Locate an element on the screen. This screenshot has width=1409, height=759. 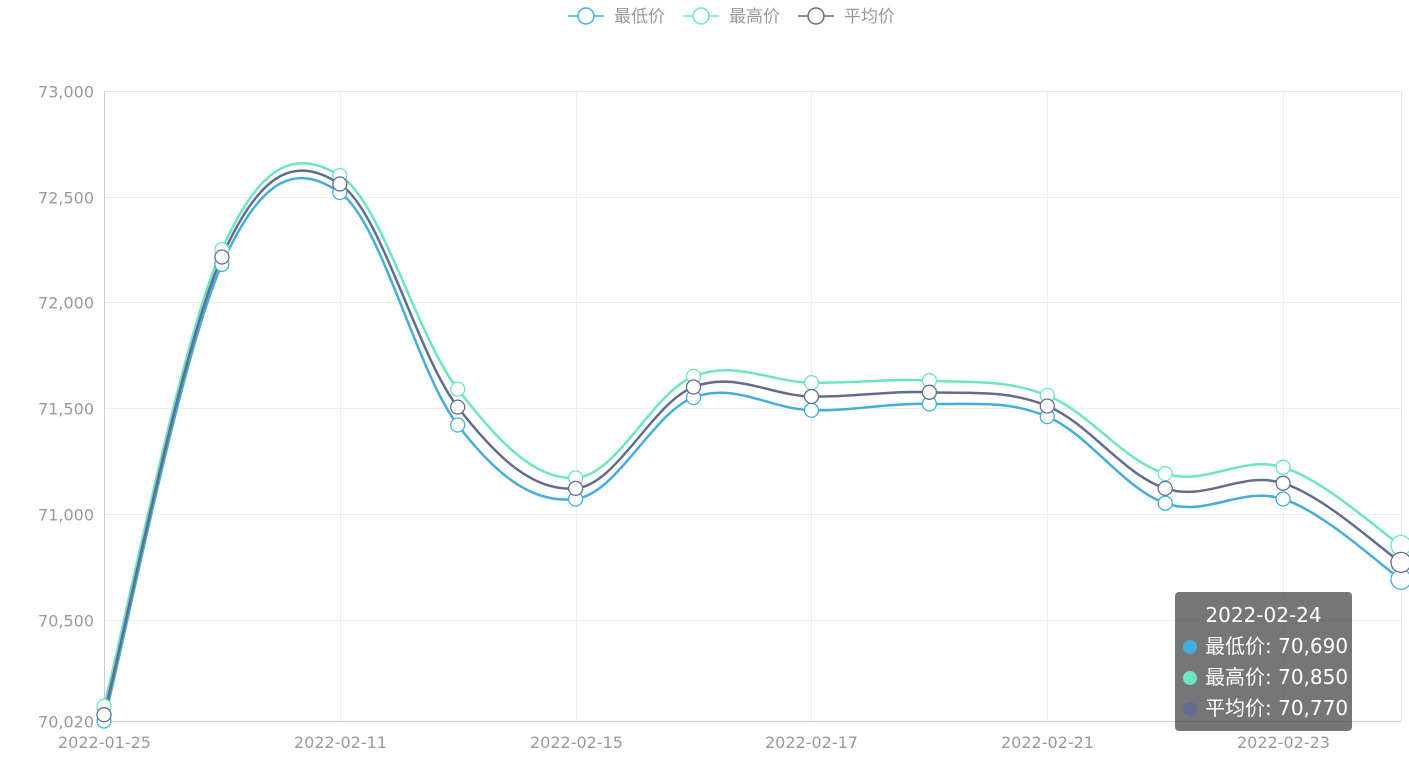
tooltip-max-text: 最高价: 70,850 is located at coordinates (1277, 677).